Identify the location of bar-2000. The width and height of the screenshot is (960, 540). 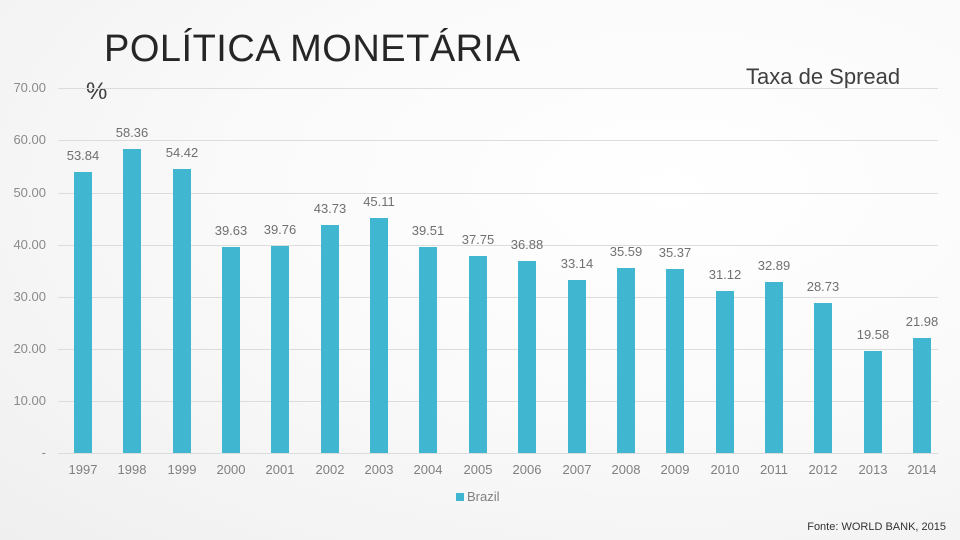
(231, 350).